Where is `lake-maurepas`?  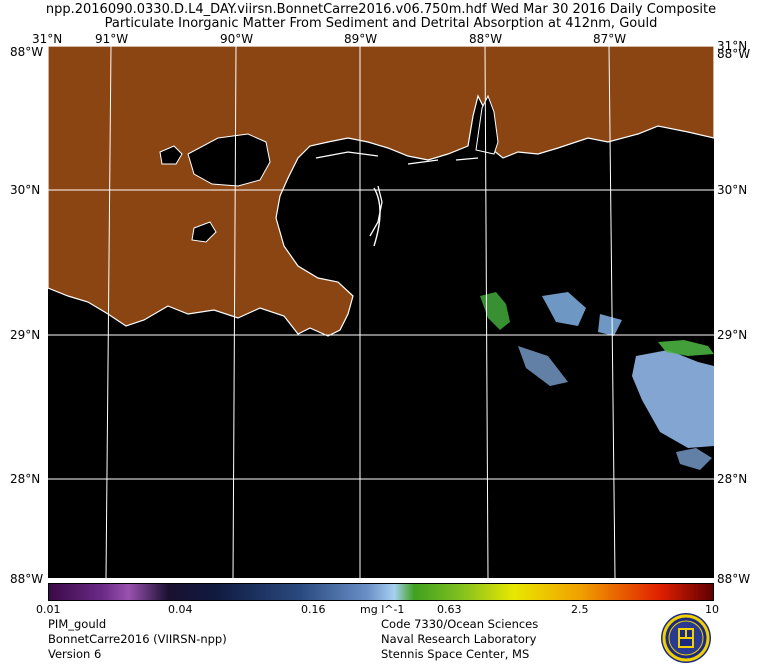
lake-maurepas is located at coordinates (171, 155).